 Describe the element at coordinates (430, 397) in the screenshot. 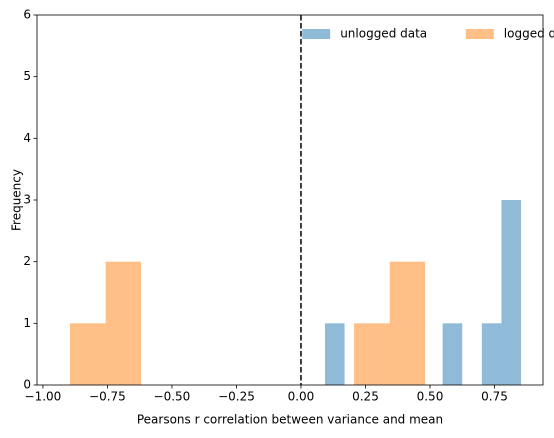

I see `x-tick-label: 0.50` at that location.